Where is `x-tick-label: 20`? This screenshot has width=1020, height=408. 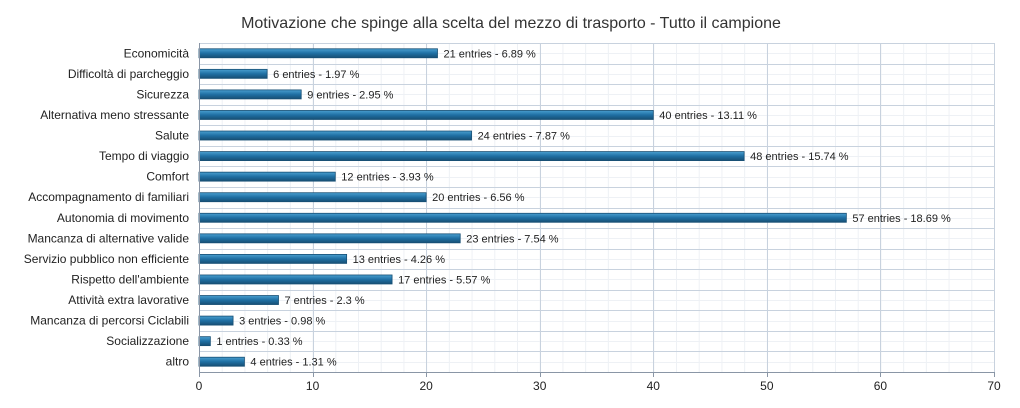
x-tick-label: 20 is located at coordinates (426, 386).